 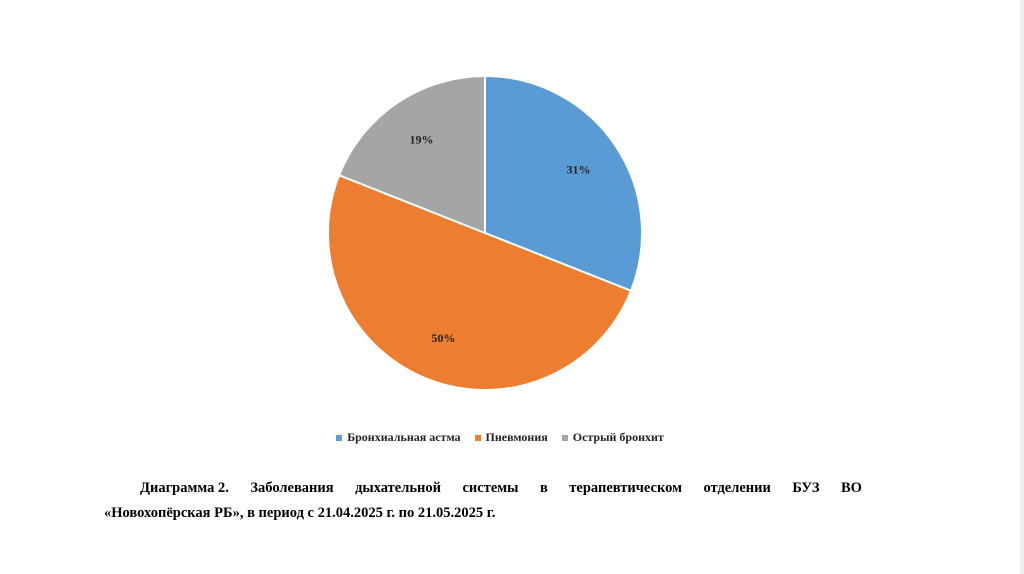 What do you see at coordinates (292, 488) in the screenshot?
I see `caption-word: Заболевания` at bounding box center [292, 488].